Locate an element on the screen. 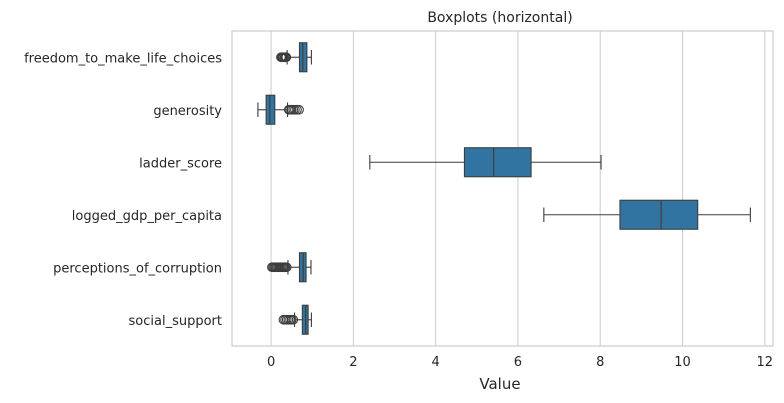 The width and height of the screenshot is (784, 403). x-tick-label: 10 is located at coordinates (682, 362).